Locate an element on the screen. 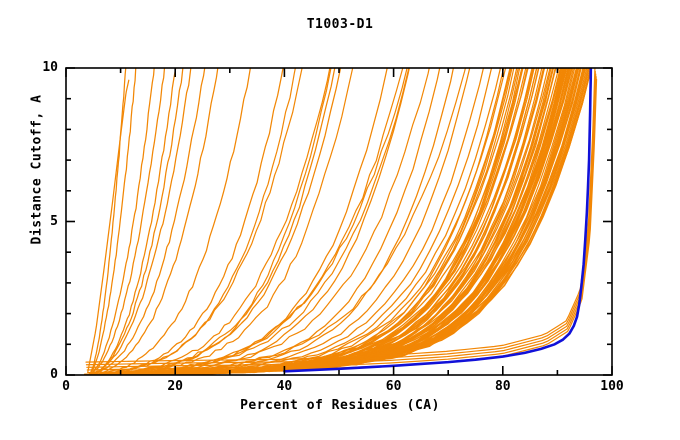 This screenshot has height=440, width=680. y-tick-label: 0 is located at coordinates (54, 374).